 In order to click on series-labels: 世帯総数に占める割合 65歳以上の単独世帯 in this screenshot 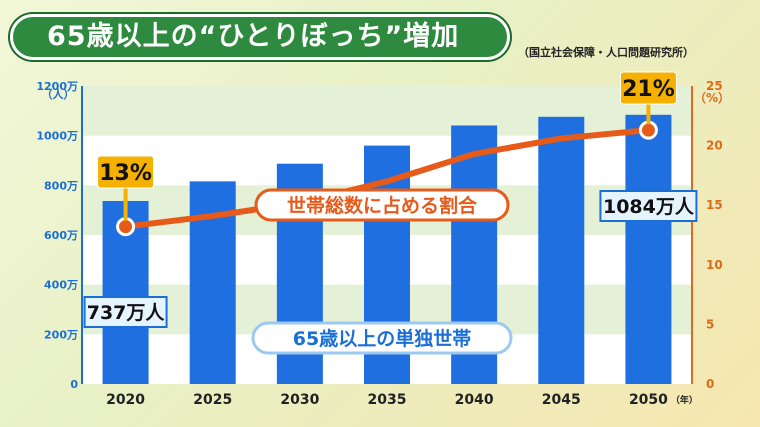, I will do `click(382, 271)`.